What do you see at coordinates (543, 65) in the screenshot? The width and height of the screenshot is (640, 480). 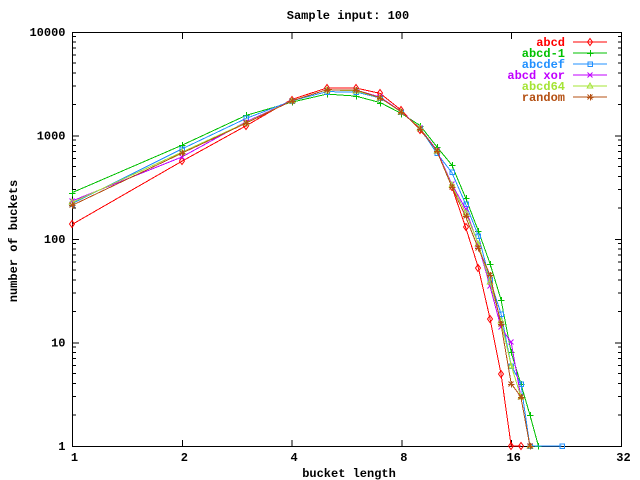 I see `svg-text: abcdef` at bounding box center [543, 65].